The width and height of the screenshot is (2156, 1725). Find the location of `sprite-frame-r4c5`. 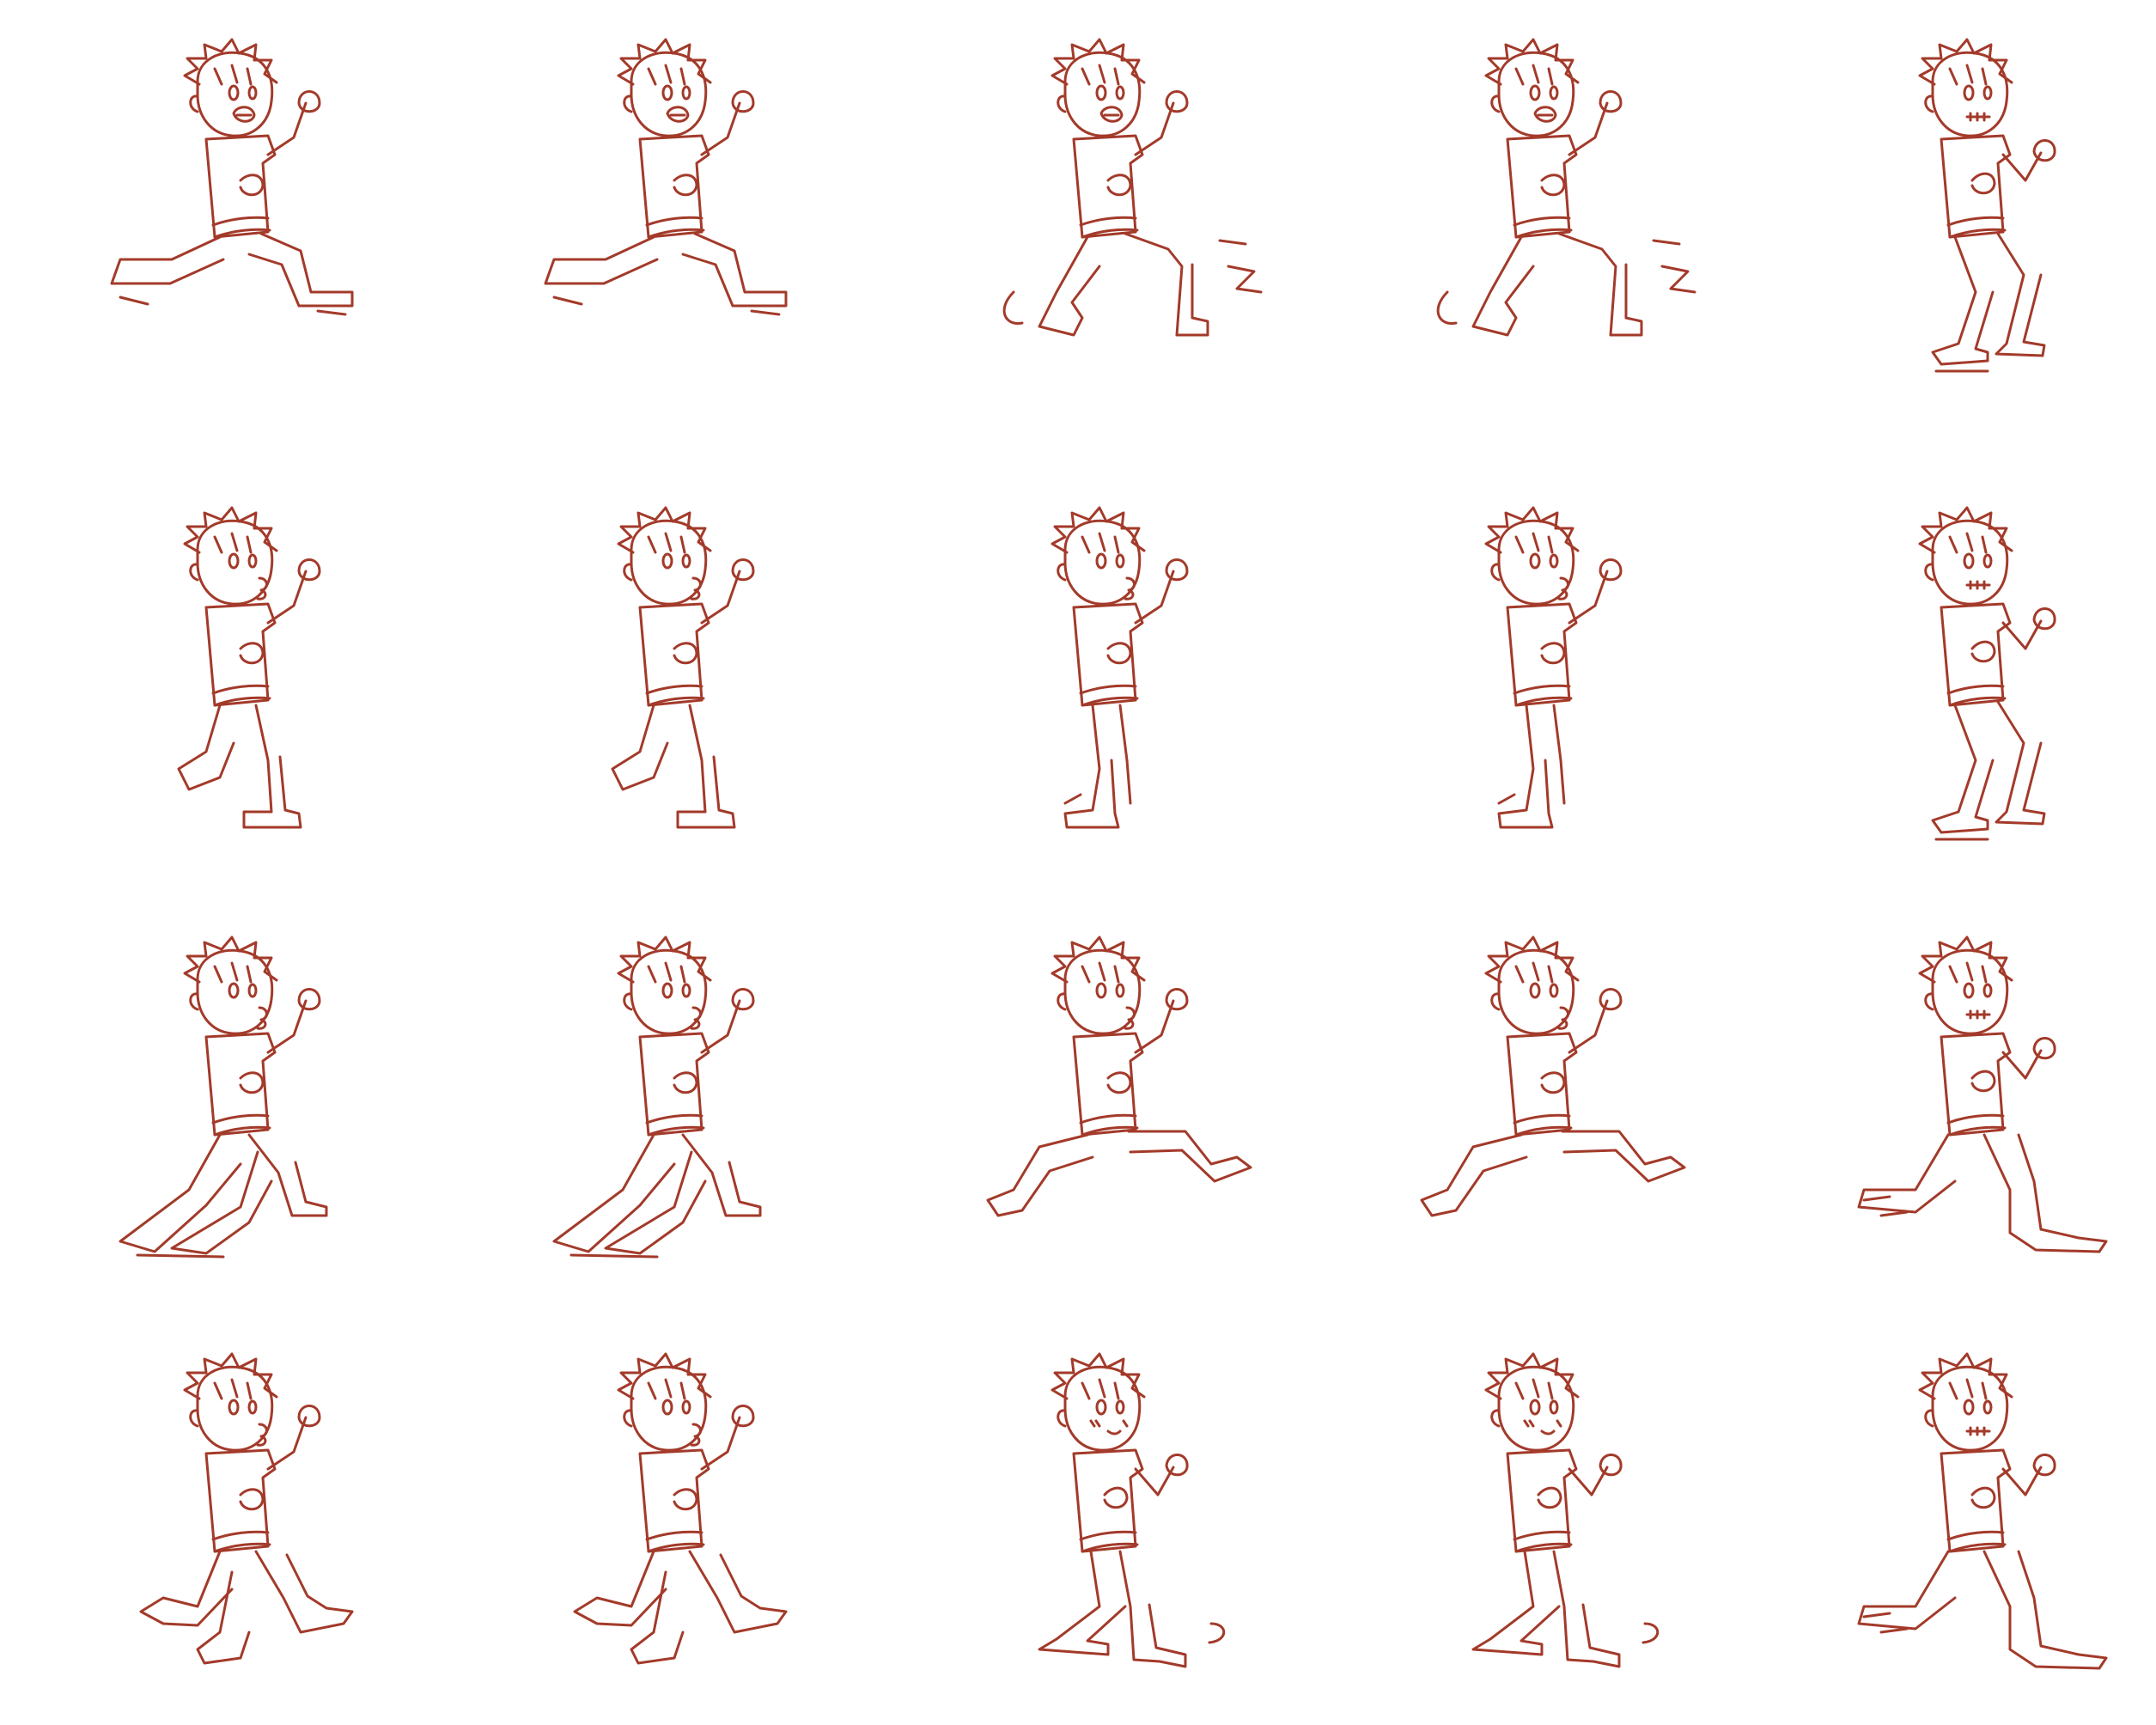

sprite-frame-r4c5 is located at coordinates (1958, 1520).